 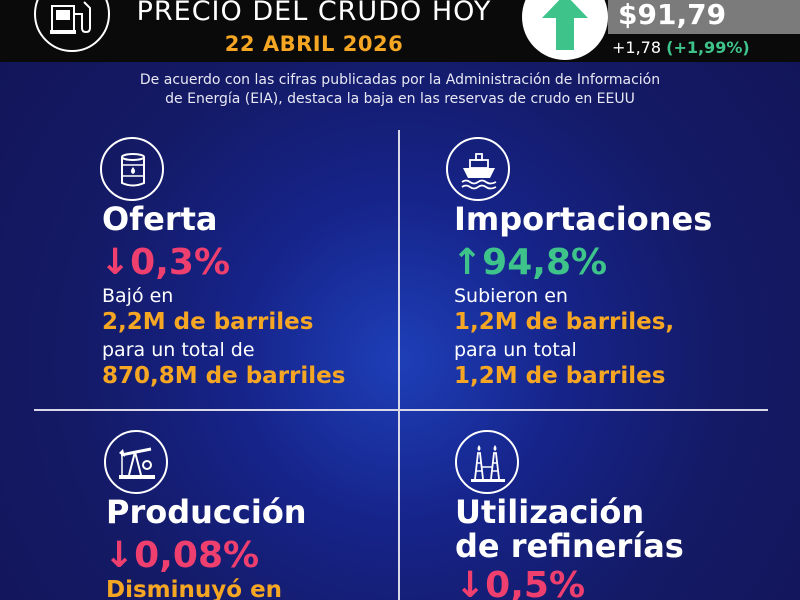 I want to click on produccion-line-1: Disminuyó en, so click(x=194, y=588).